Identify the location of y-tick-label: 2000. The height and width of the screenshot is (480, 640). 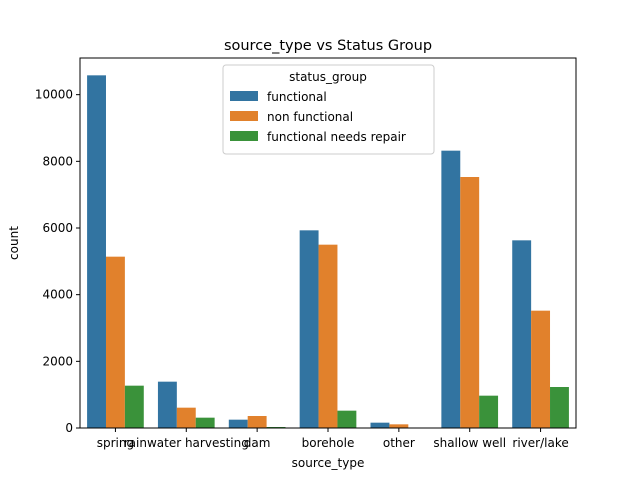
(57, 361).